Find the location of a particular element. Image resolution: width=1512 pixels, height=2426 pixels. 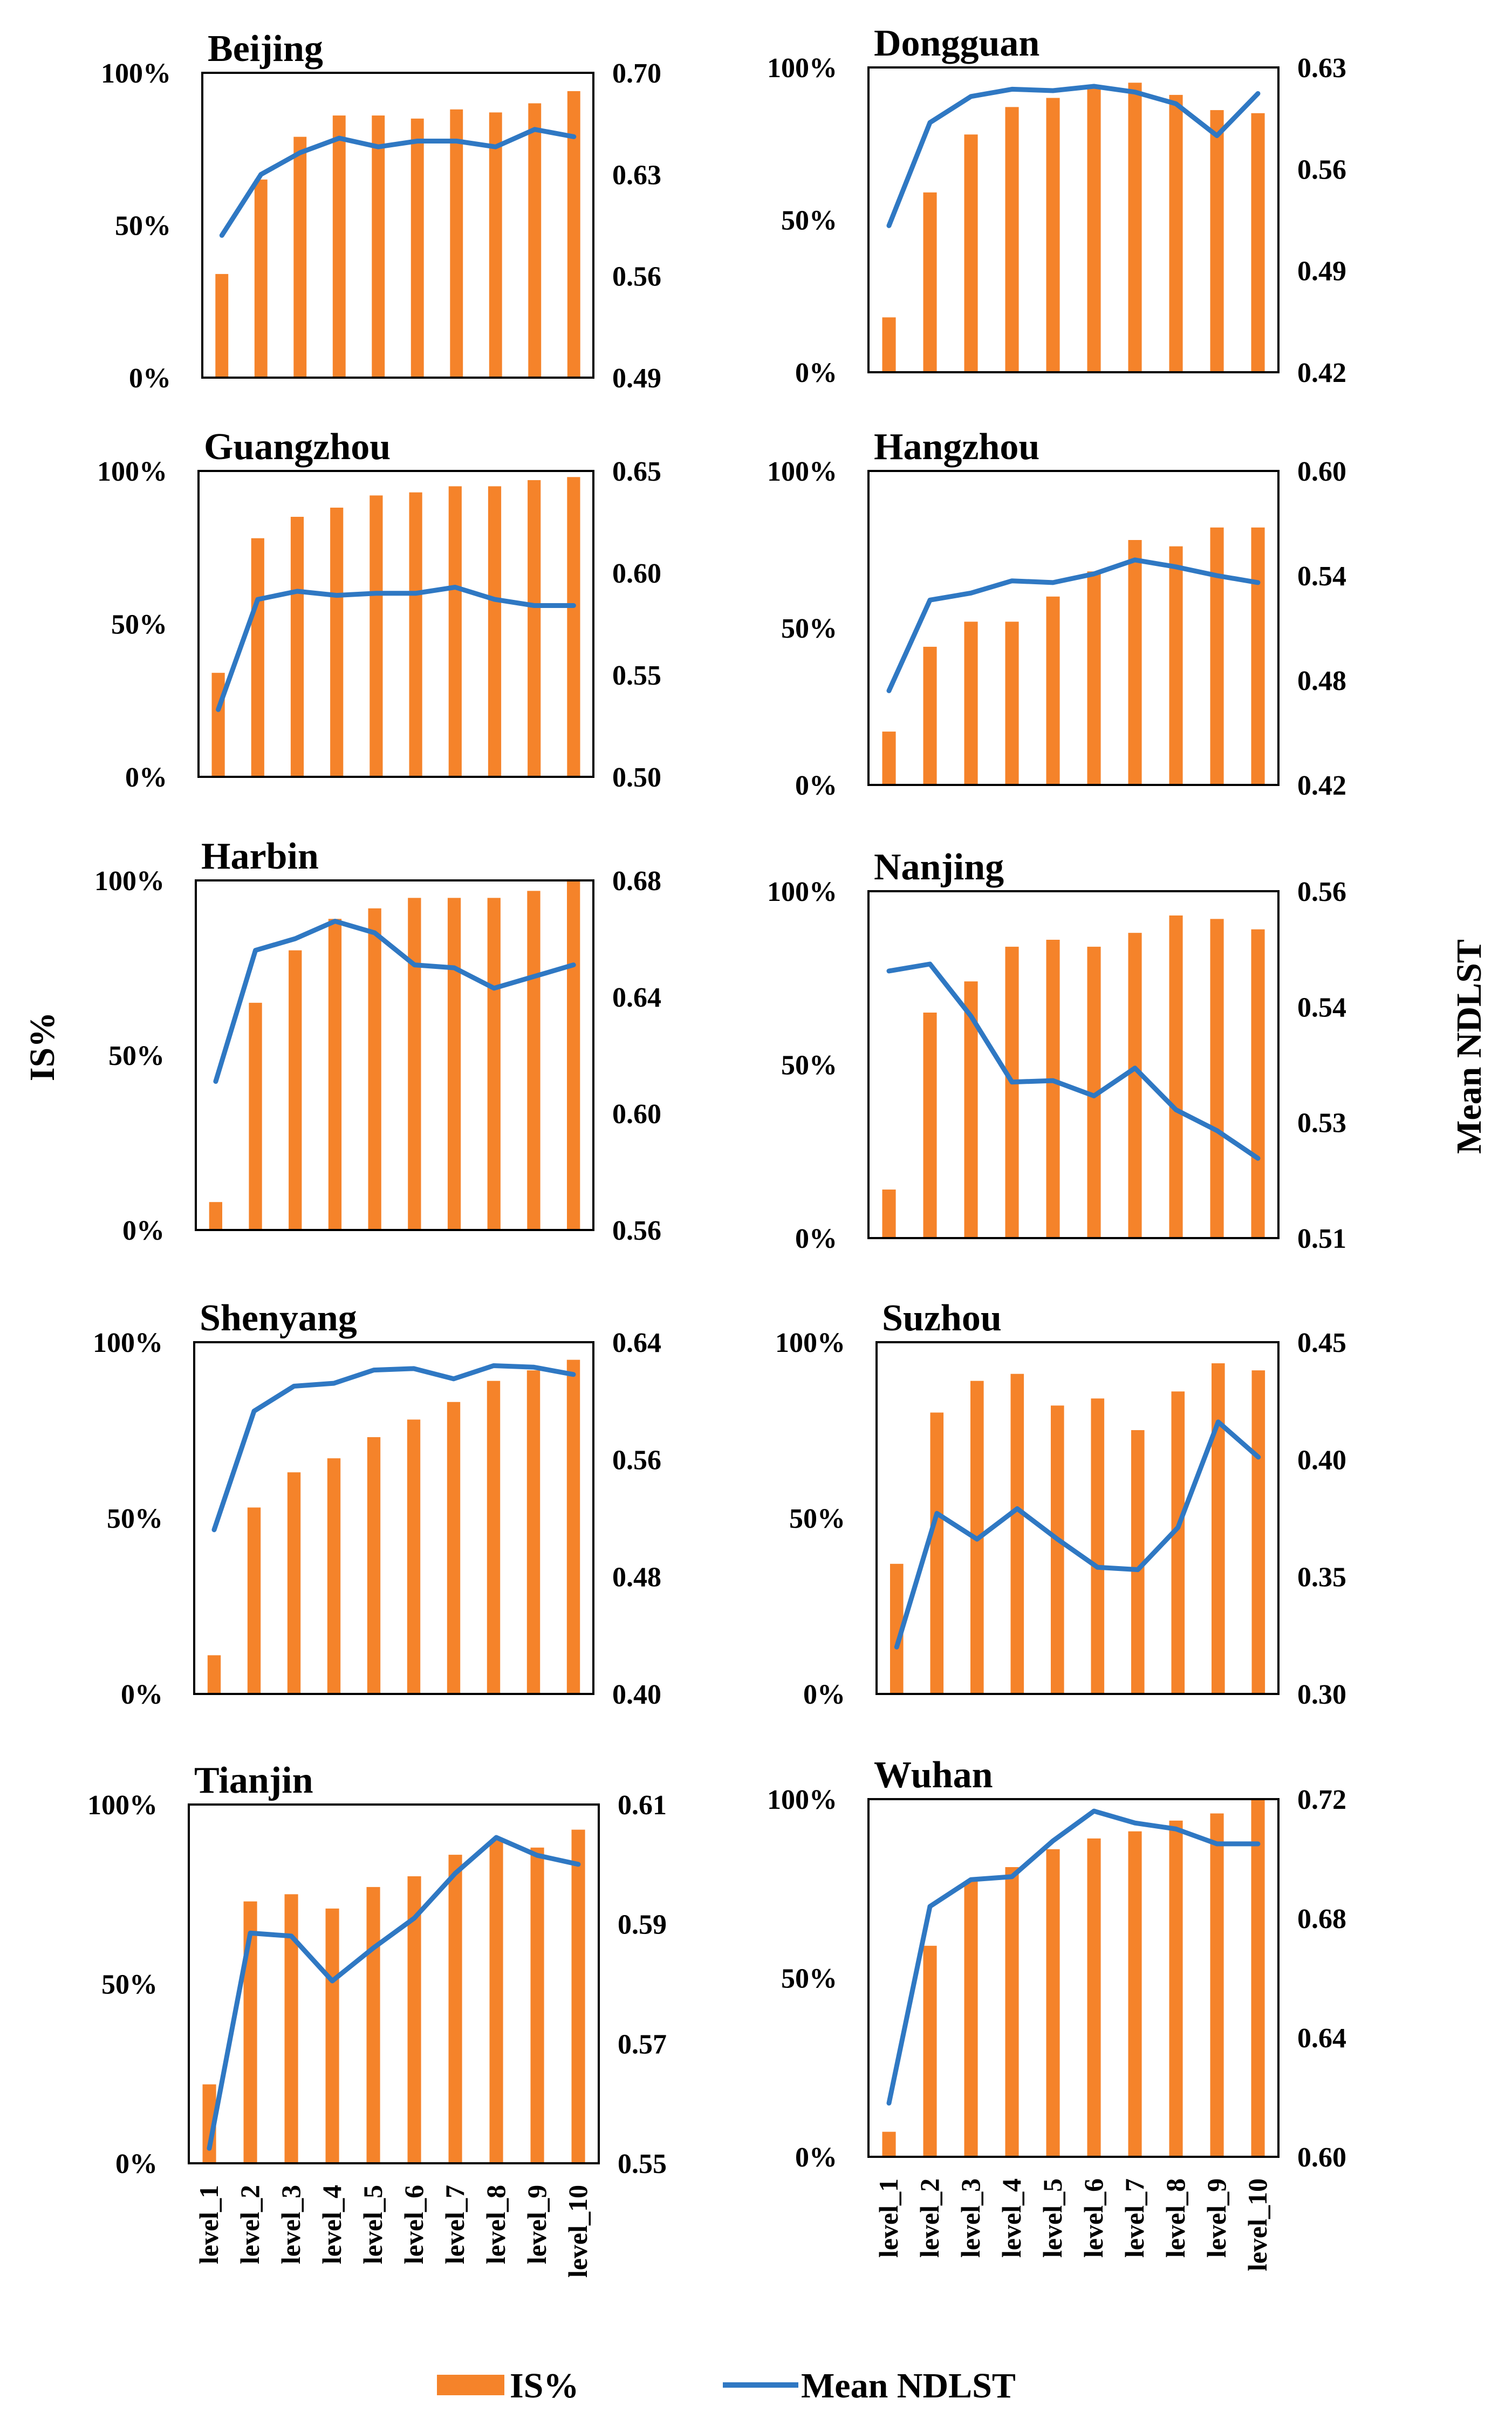

chart-panel-harbin: Harbin 0% 50% 100% 0.56 0.60 0.64 0.68 is located at coordinates (377, 1041).